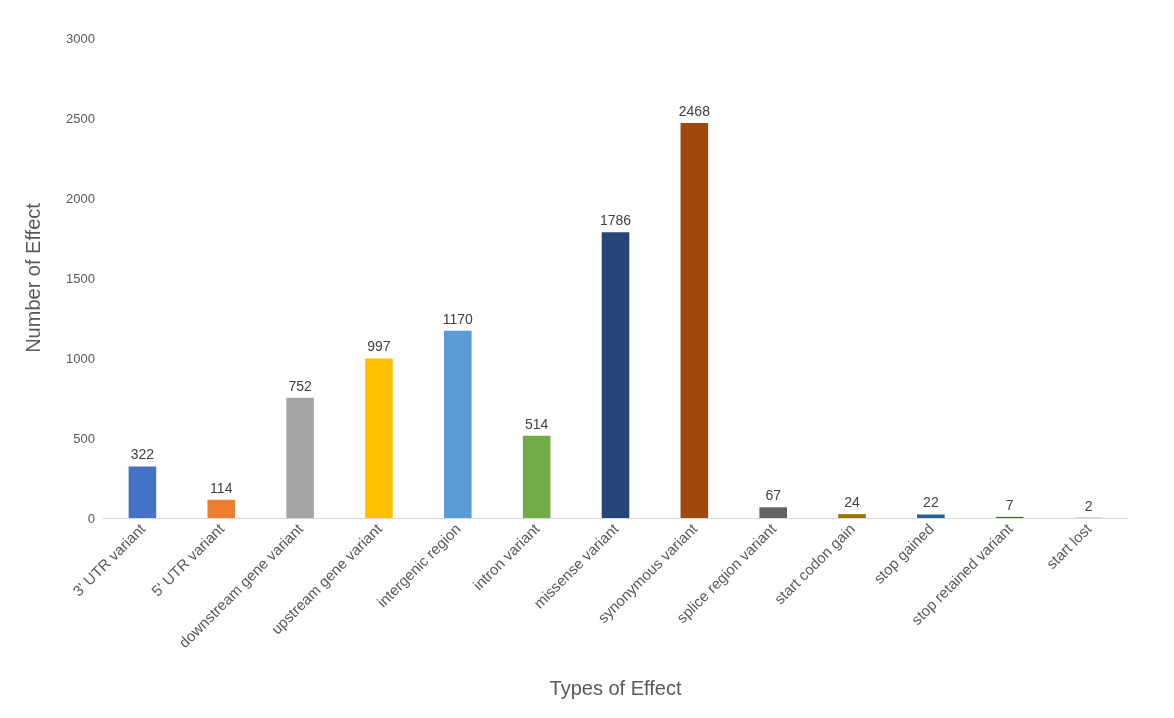 This screenshot has width=1174, height=718. Describe the element at coordinates (931, 502) in the screenshot. I see `data-label: 22` at that location.